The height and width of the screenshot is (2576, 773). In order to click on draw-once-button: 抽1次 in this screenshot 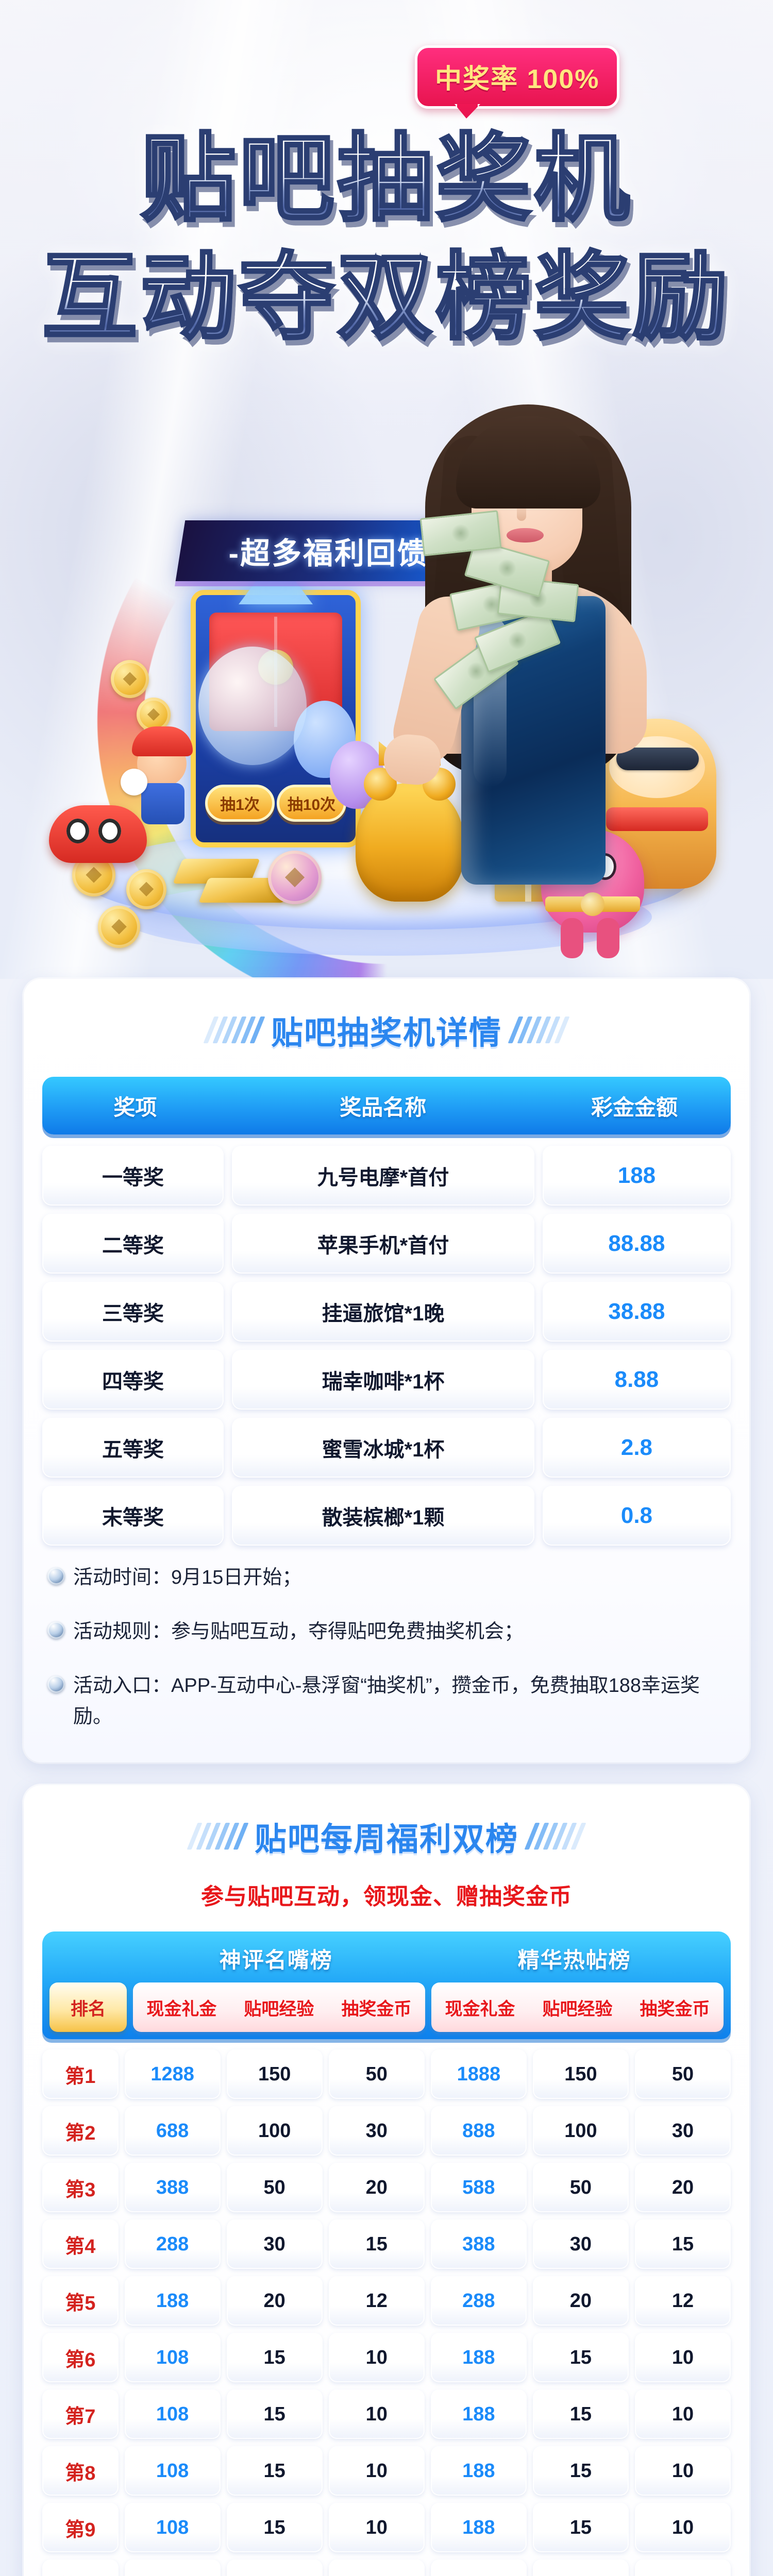, I will do `click(240, 804)`.